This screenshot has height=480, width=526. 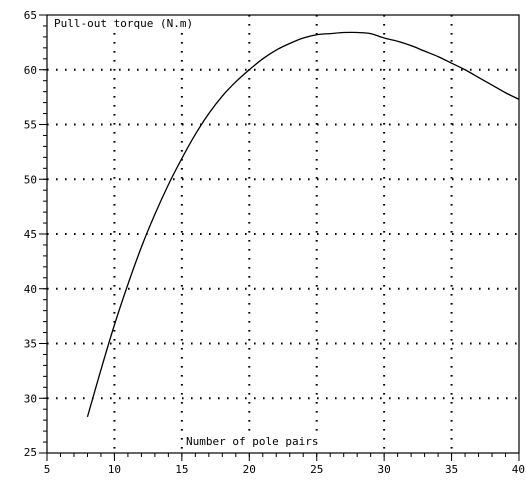 I want to click on y-tick-label: 60, so click(x=30, y=70).